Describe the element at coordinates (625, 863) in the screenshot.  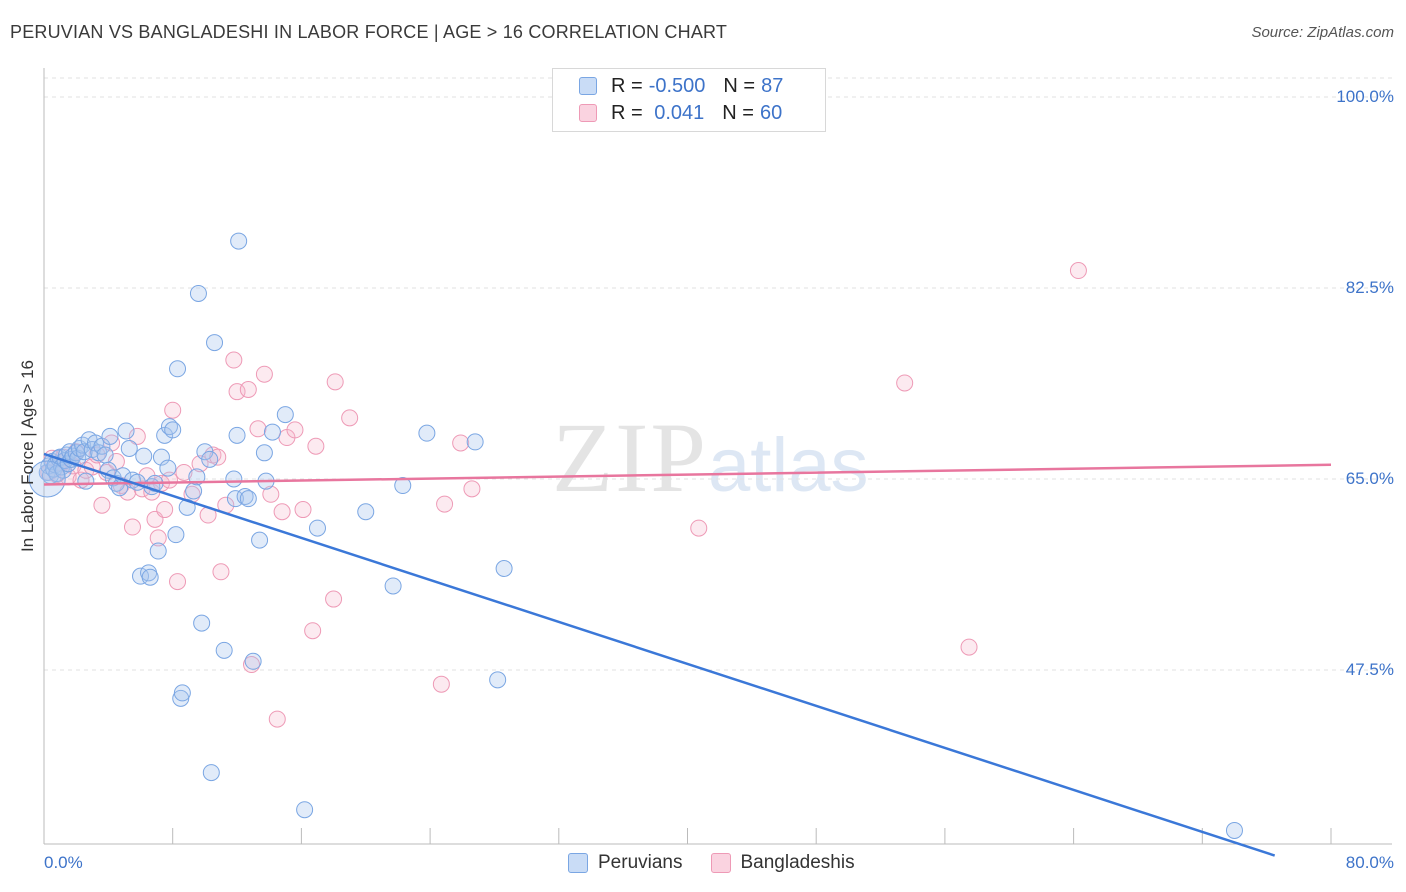
I see `legend-item-peruvians: Peruvians` at that location.